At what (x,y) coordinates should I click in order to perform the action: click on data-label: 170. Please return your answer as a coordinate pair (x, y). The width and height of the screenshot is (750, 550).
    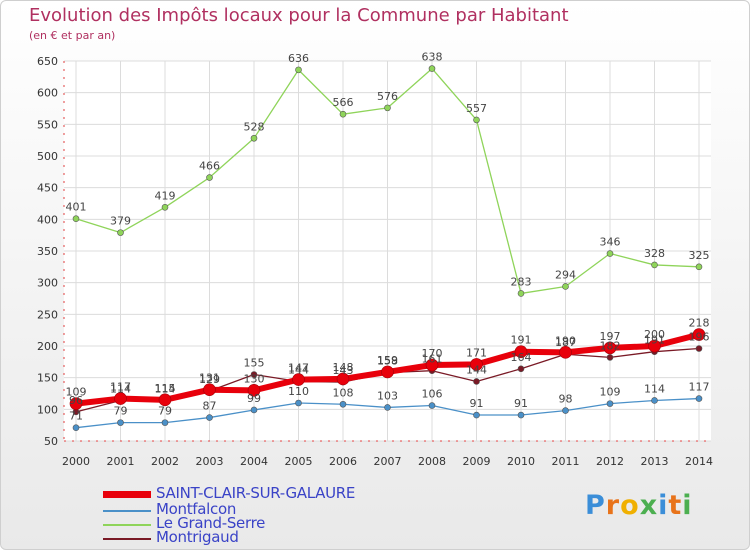
    Looking at the image, I should click on (432, 353).